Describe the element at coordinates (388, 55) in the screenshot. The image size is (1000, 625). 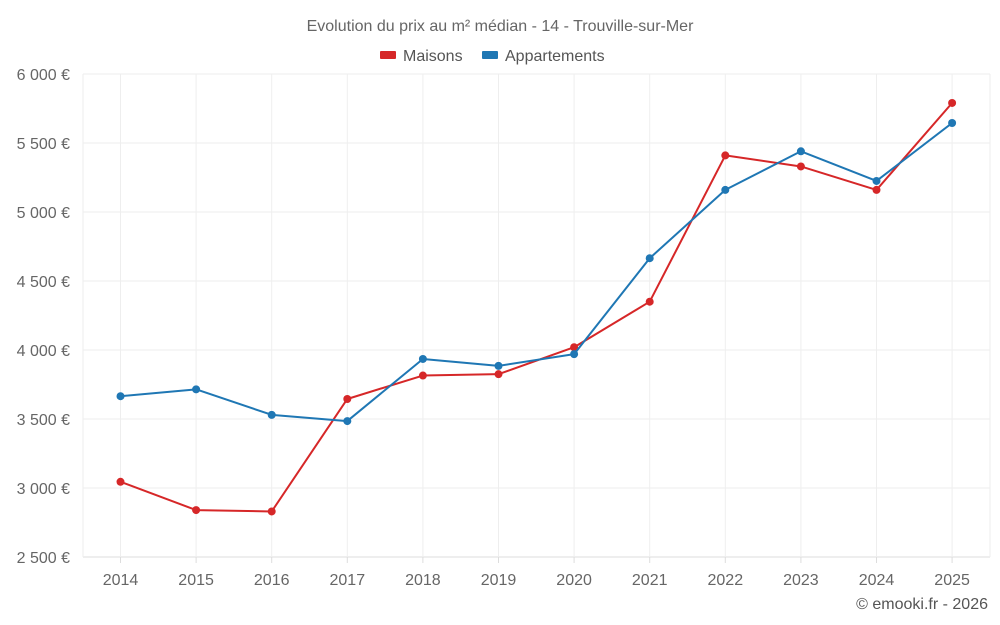
I see `legend-swatch-maisons` at that location.